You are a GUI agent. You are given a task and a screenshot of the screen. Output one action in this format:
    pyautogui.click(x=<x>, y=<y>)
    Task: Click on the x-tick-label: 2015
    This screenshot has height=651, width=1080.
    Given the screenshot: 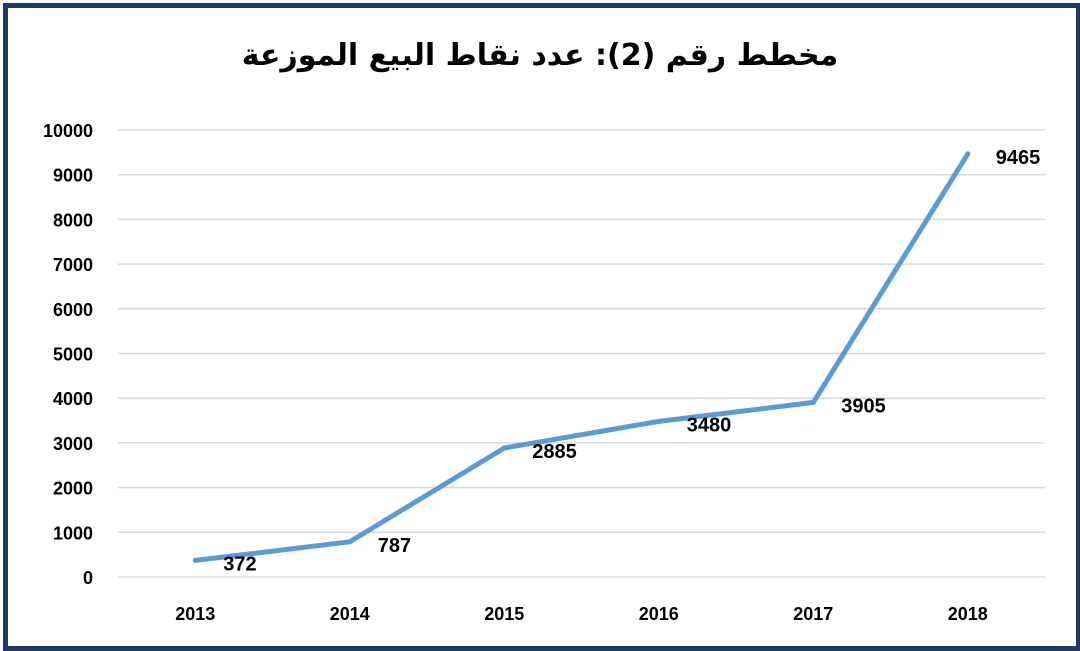 What is the action you would take?
    pyautogui.click(x=504, y=614)
    